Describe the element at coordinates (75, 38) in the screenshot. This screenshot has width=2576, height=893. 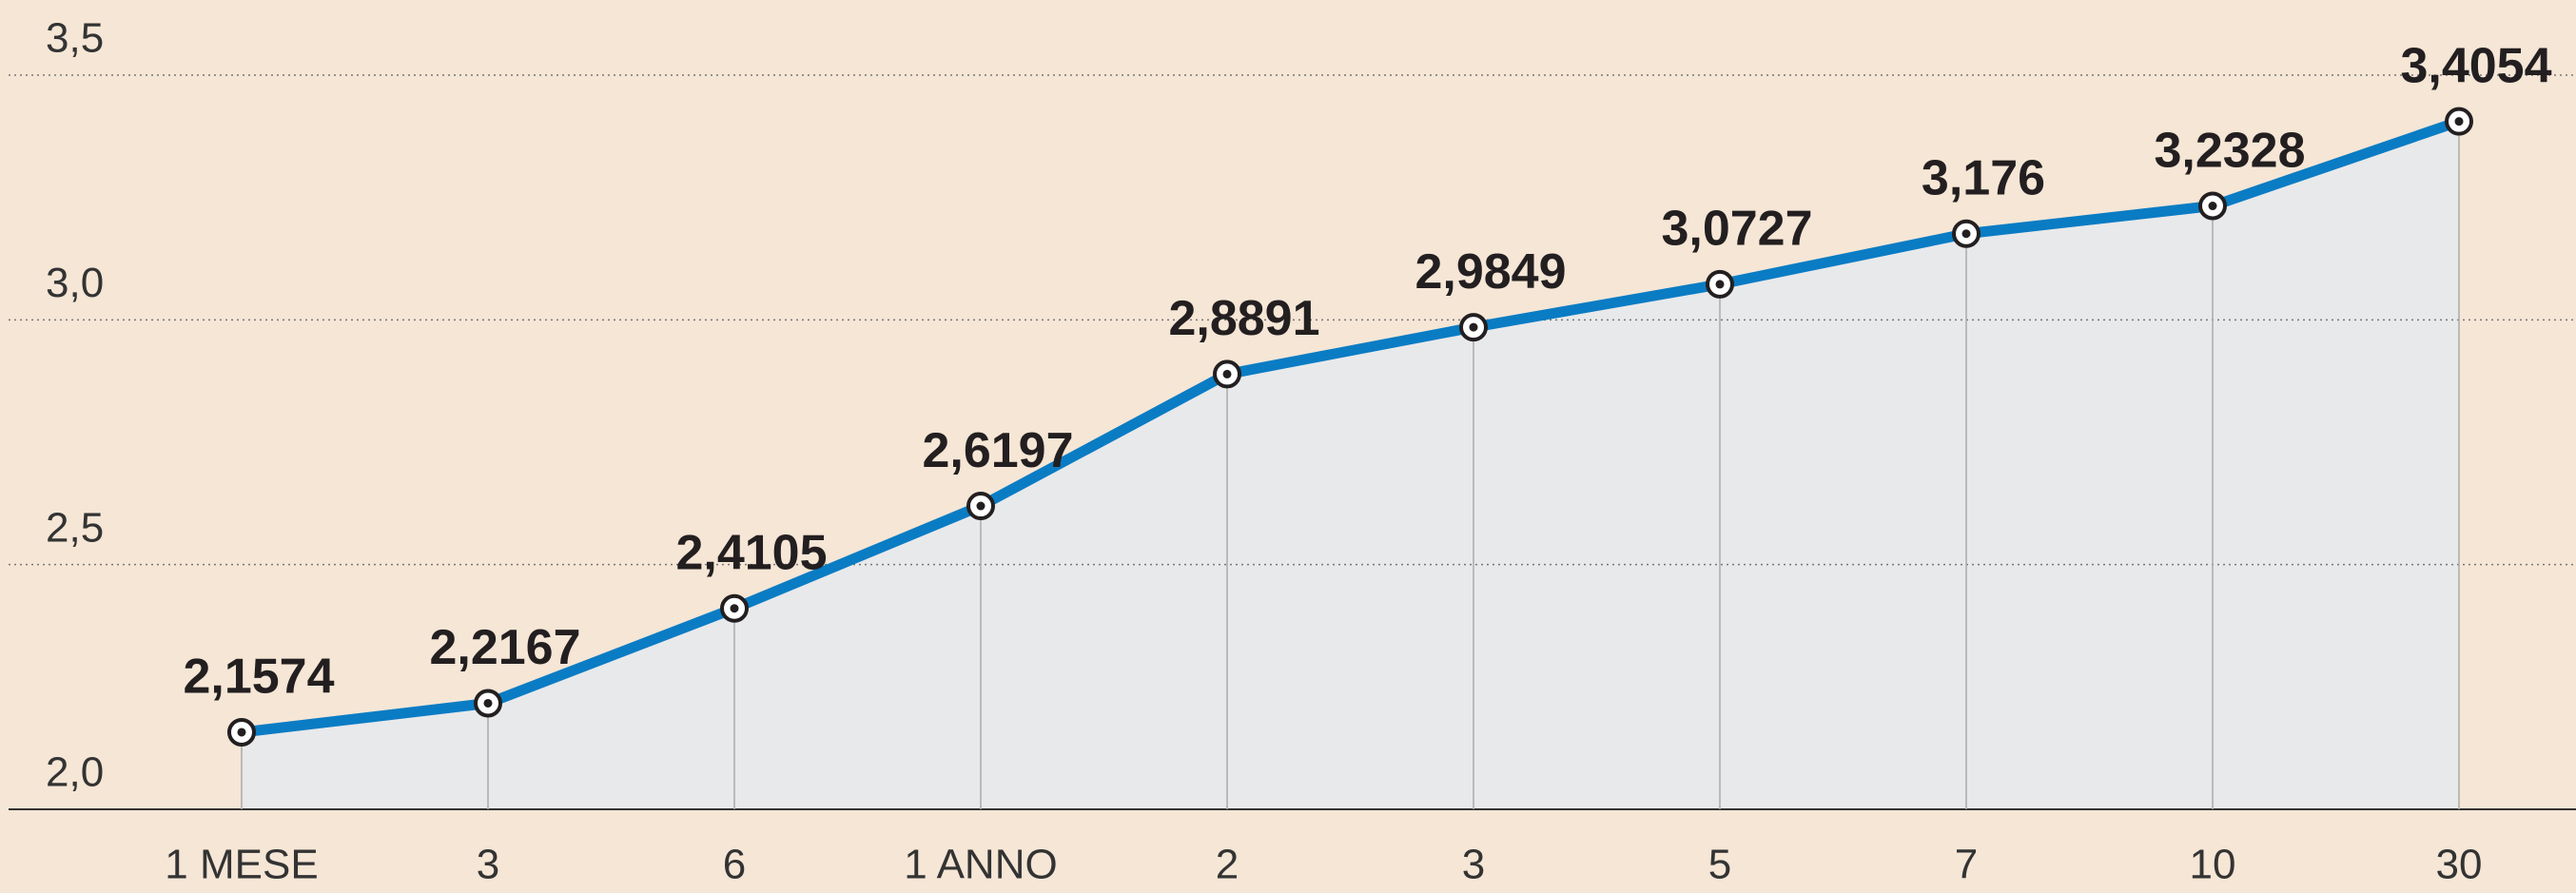
I see `y-tick-label: 3,5` at that location.